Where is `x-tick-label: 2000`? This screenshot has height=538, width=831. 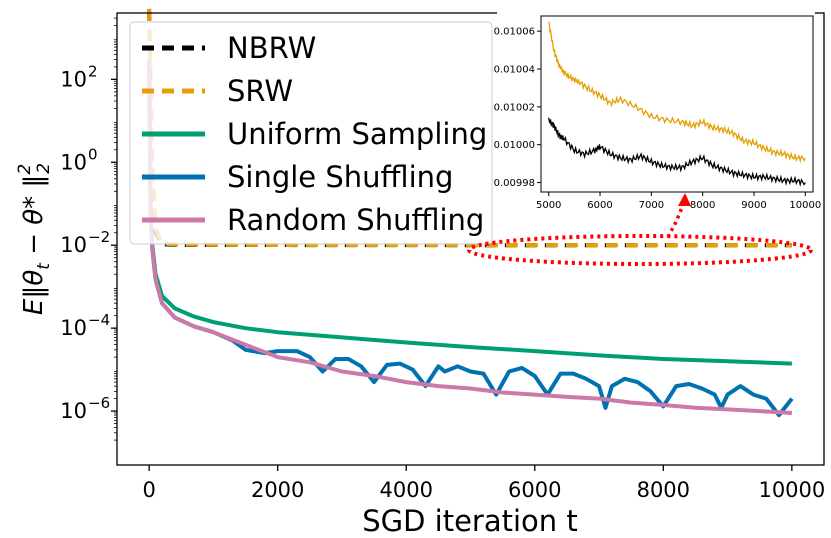
x-tick-label: 2000 is located at coordinates (277, 490).